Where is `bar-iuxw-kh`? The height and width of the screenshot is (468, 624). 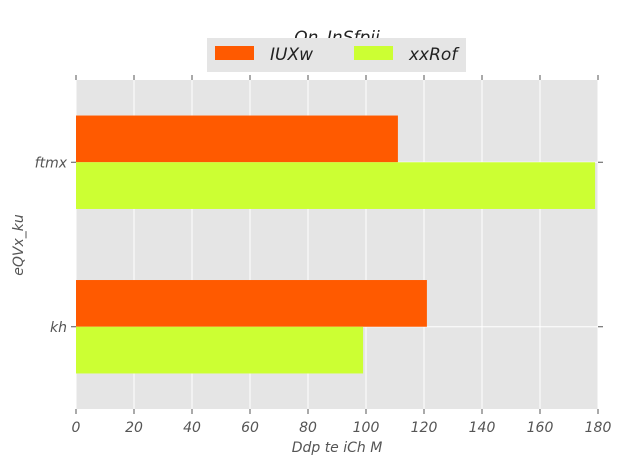 bar-iuxw-kh is located at coordinates (251, 303).